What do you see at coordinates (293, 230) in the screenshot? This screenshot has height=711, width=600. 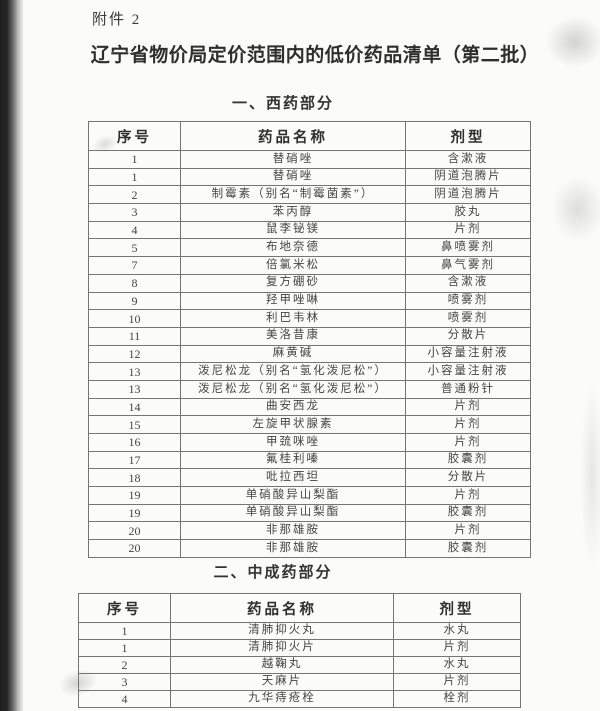 I see `cell-drug-name: 鼠李铋镁` at bounding box center [293, 230].